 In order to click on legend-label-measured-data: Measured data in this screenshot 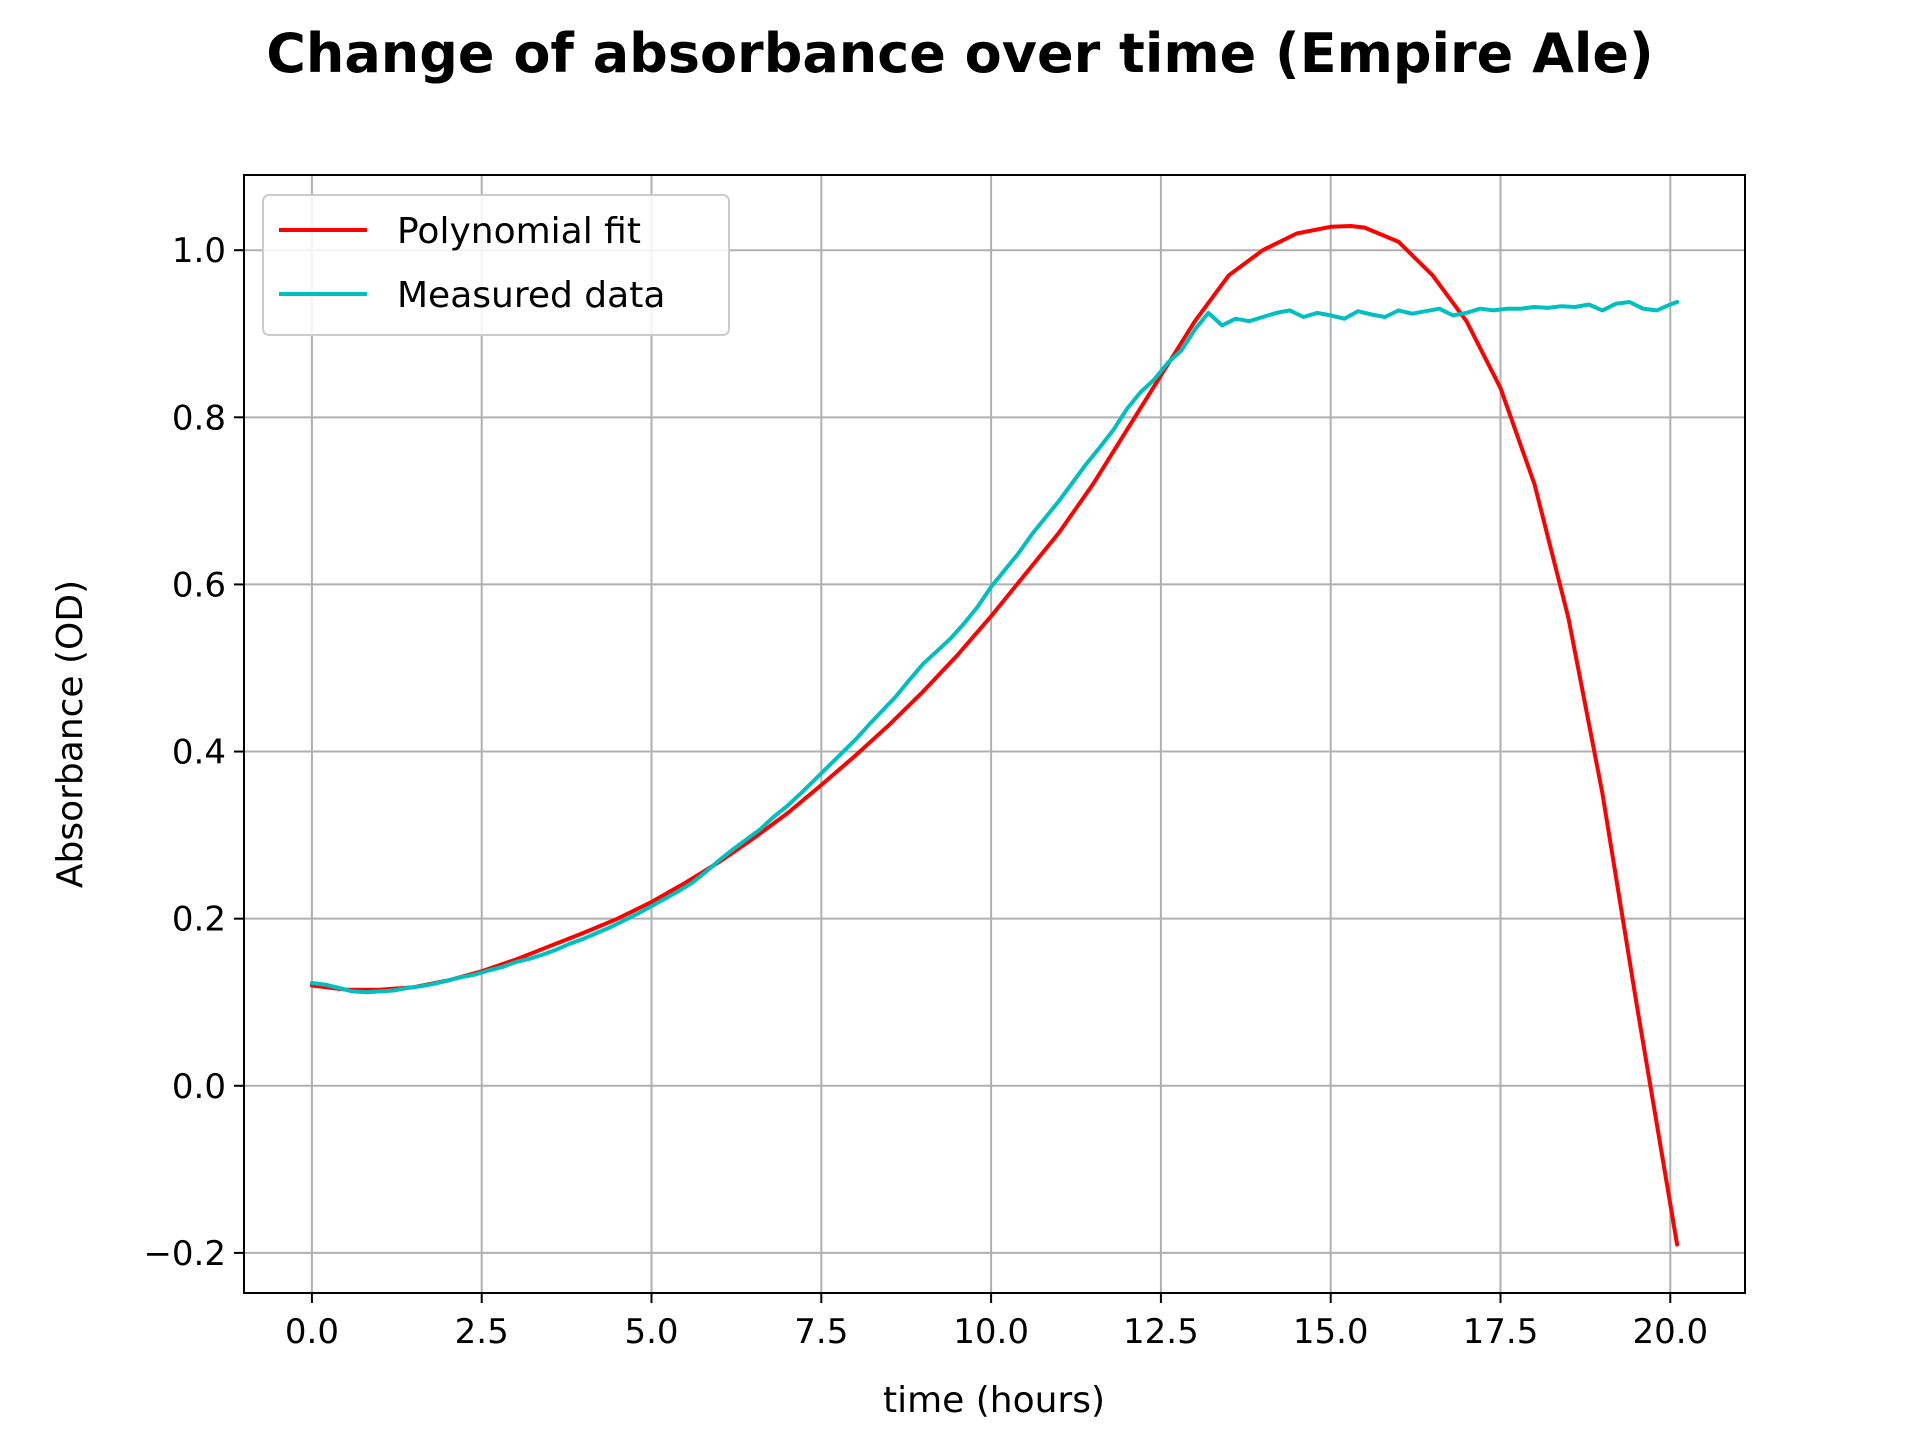, I will do `click(531, 295)`.